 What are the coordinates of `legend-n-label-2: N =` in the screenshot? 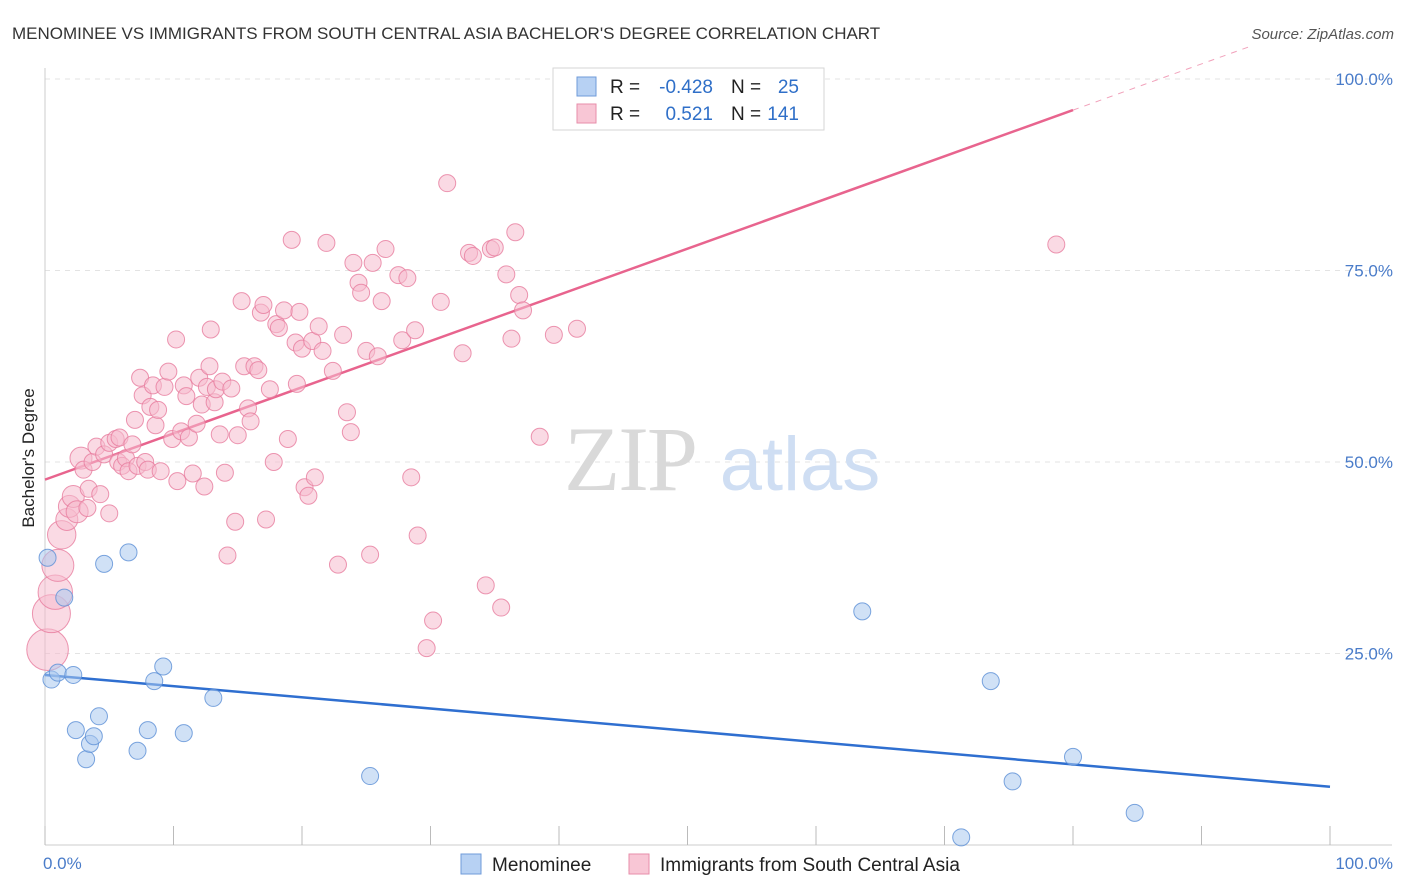 It's located at (746, 114).